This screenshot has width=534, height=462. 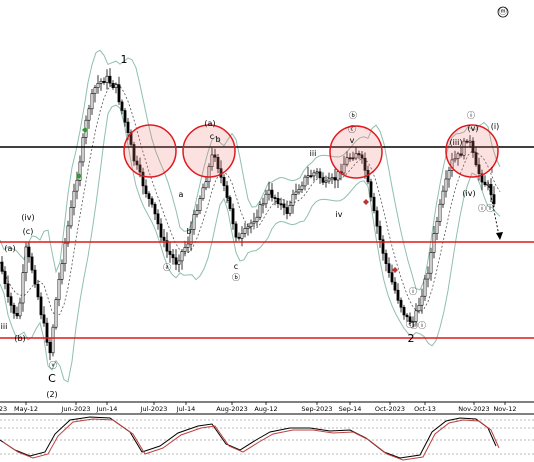 I want to click on wave-label: 1, so click(x=124, y=59).